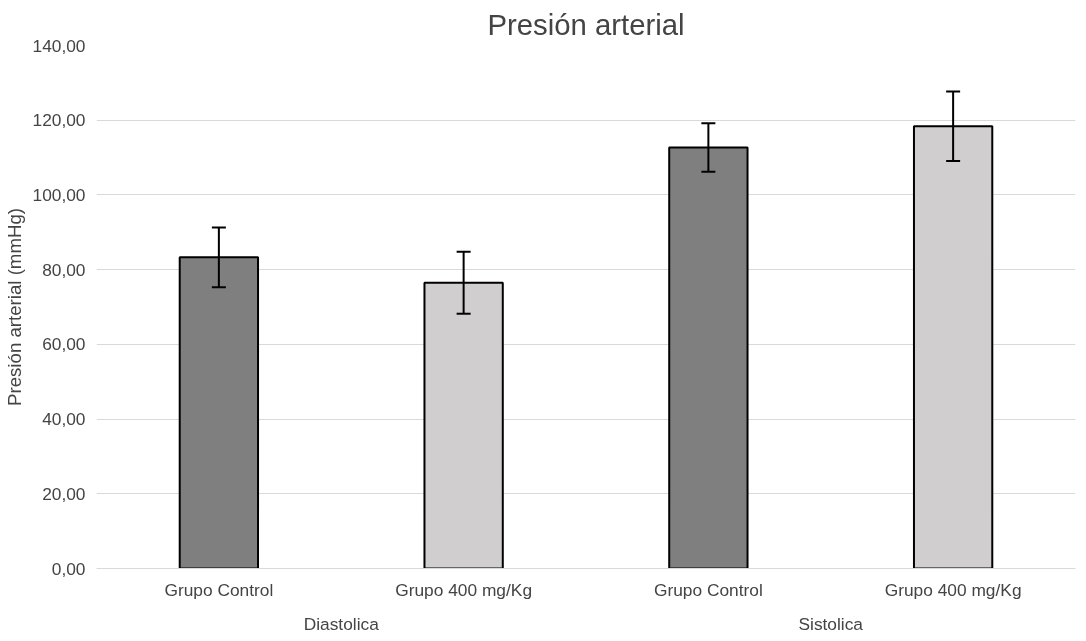 The width and height of the screenshot is (1086, 641). I want to click on y-tick-label: 80,00, so click(64, 269).